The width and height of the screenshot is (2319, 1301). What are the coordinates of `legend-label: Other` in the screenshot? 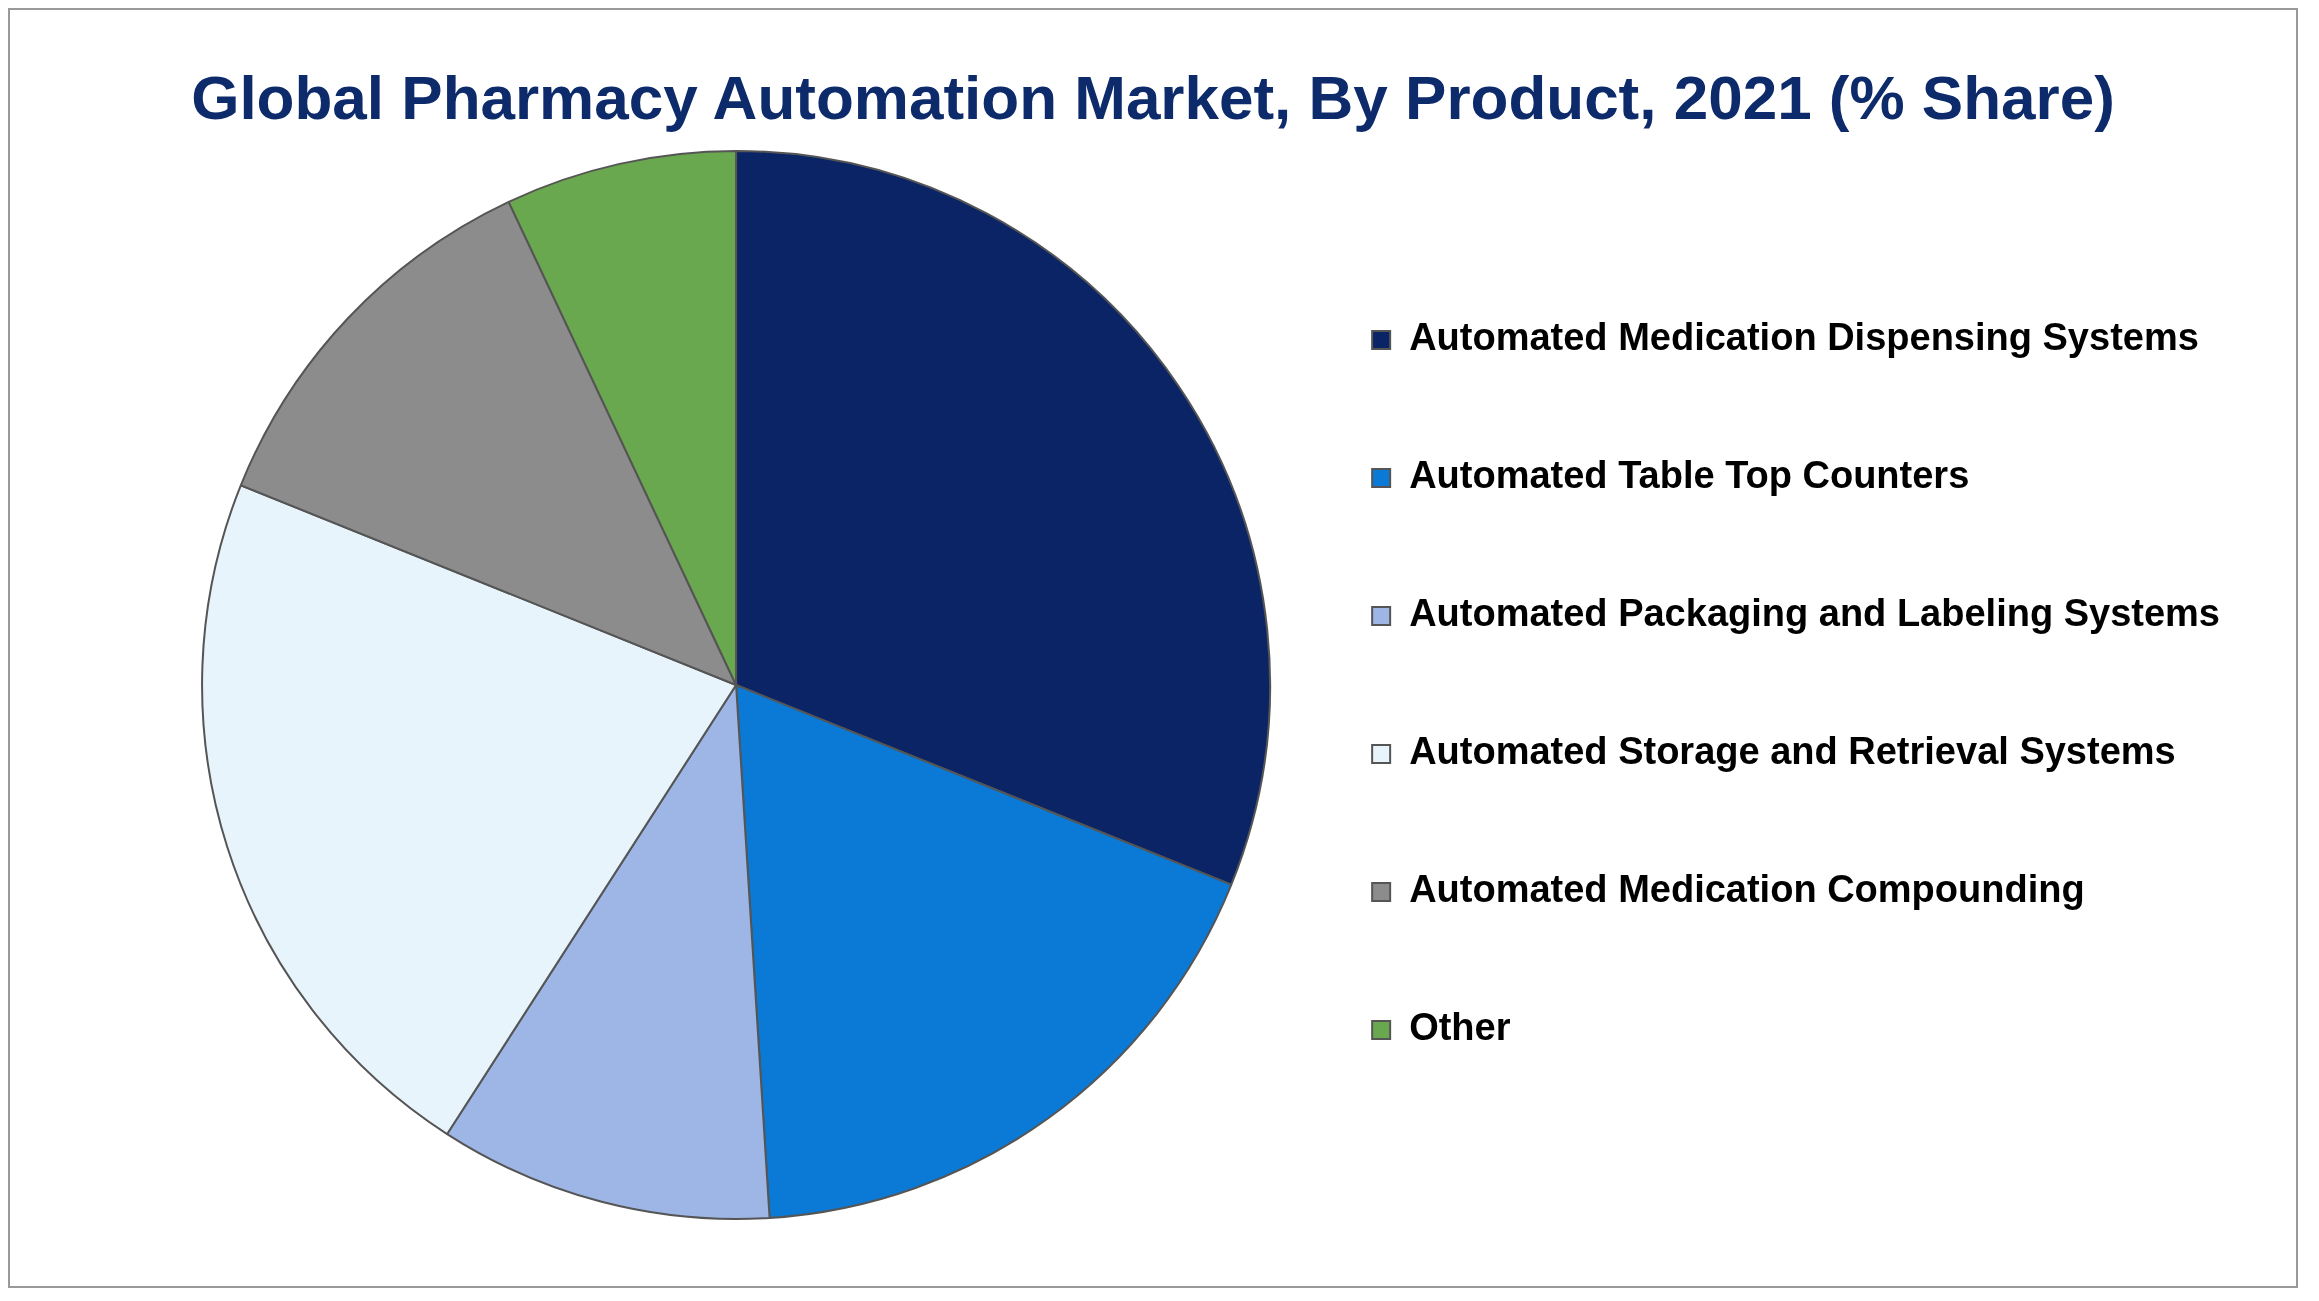 It's located at (1460, 1027).